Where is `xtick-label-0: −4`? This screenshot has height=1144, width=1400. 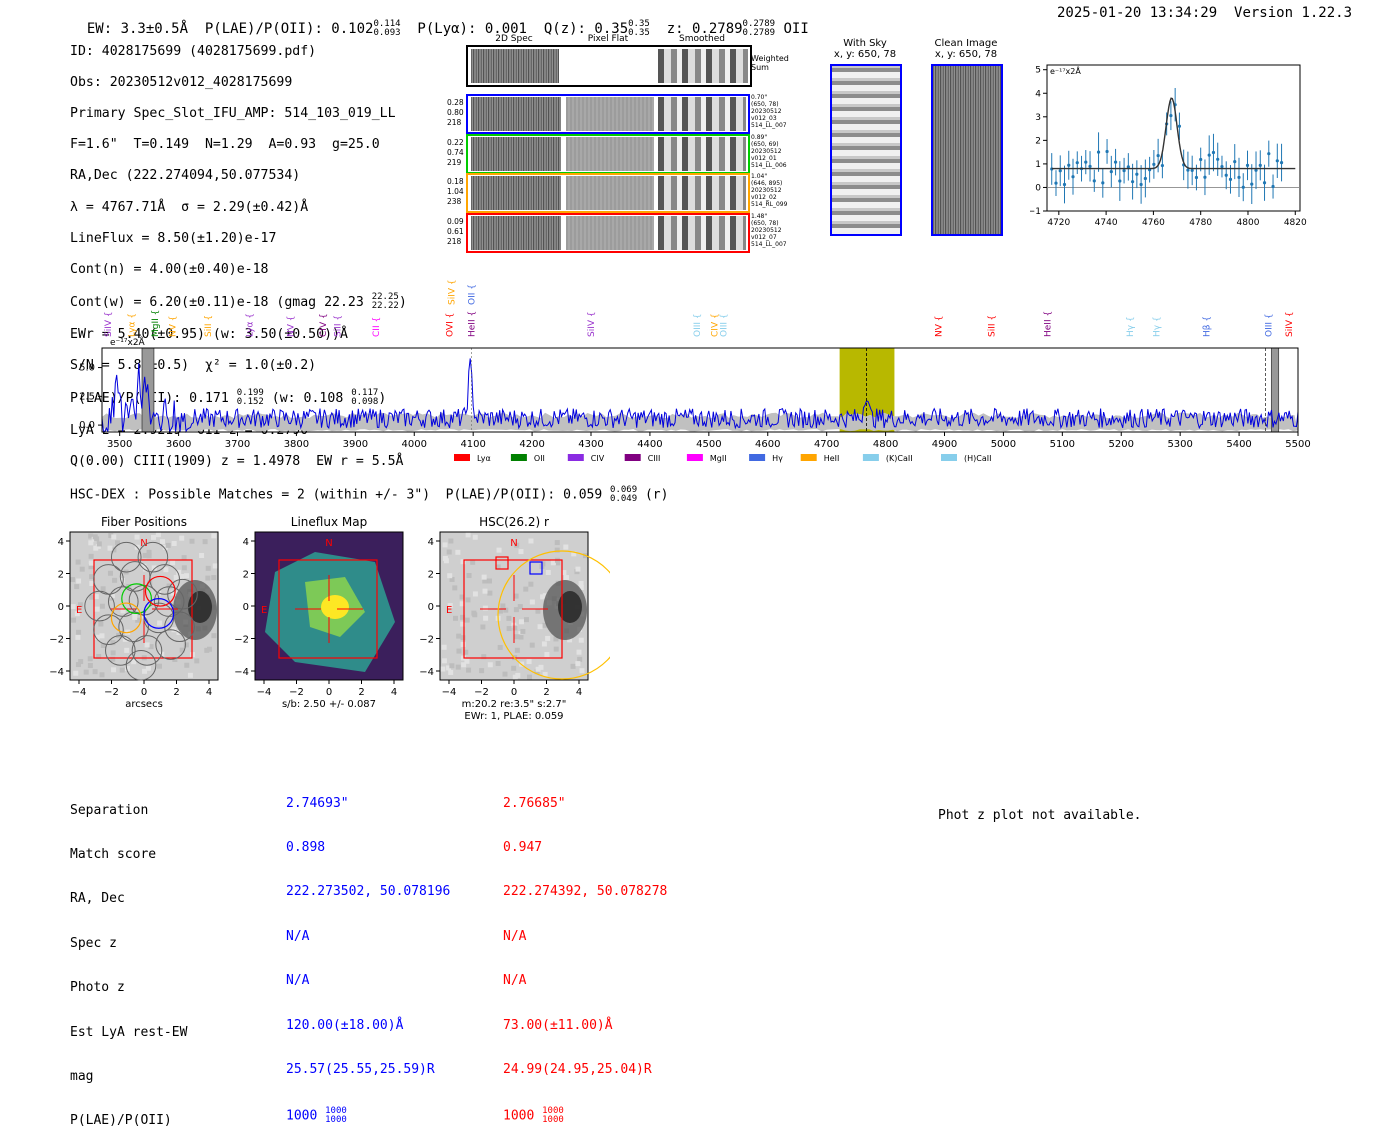
xtick-label-0: −4 is located at coordinates (264, 692).